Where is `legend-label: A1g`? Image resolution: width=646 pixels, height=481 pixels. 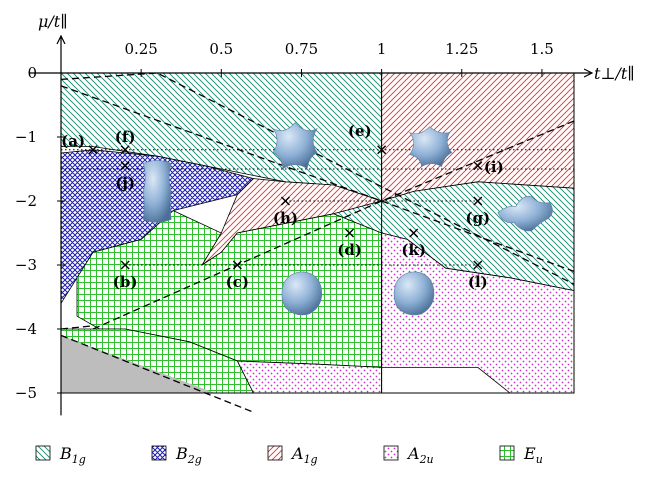 legend-label: A1g is located at coordinates (304, 455).